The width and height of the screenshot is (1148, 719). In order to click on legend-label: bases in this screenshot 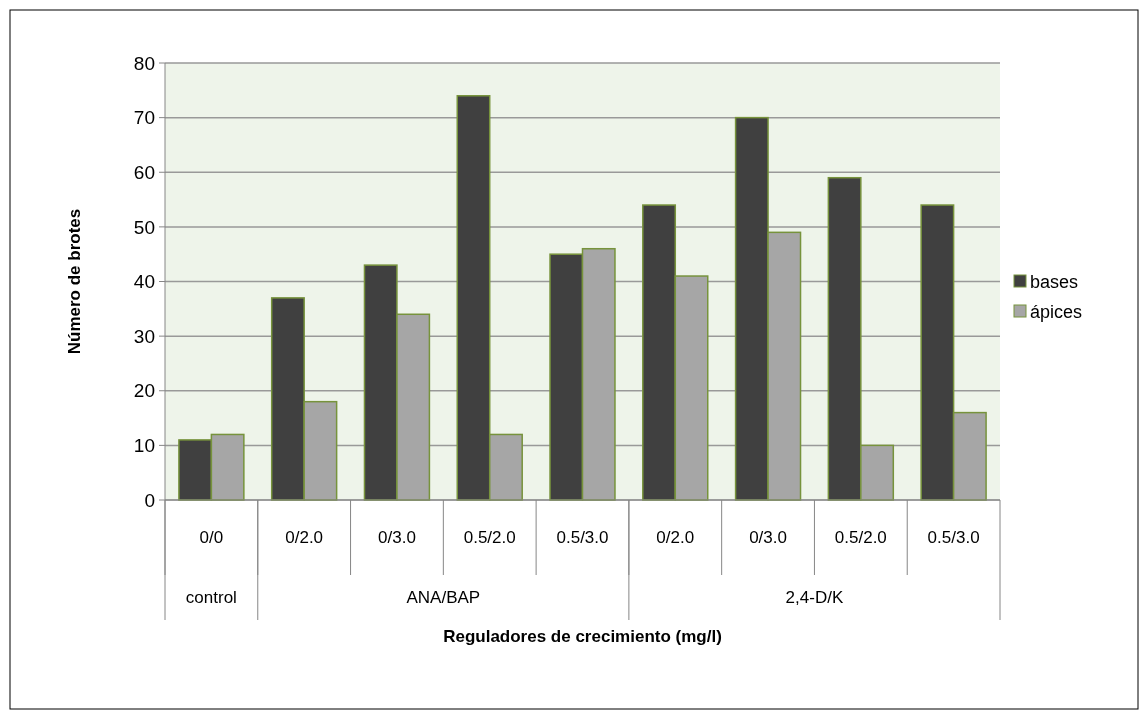, I will do `click(1054, 282)`.